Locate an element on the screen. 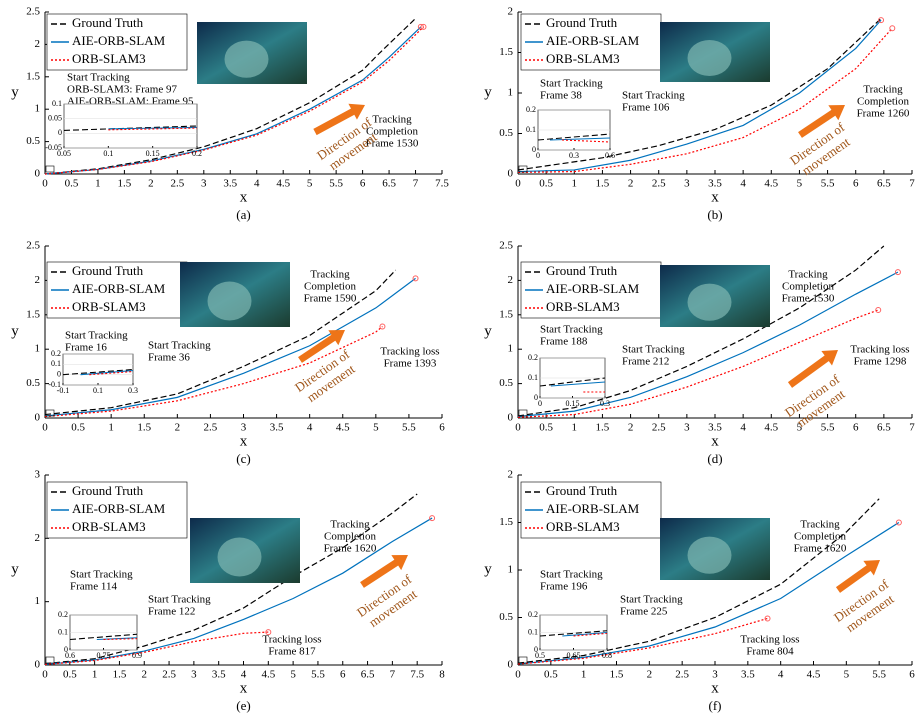 The width and height of the screenshot is (921, 727). x-tick-label: 2.5 is located at coordinates (659, 184).